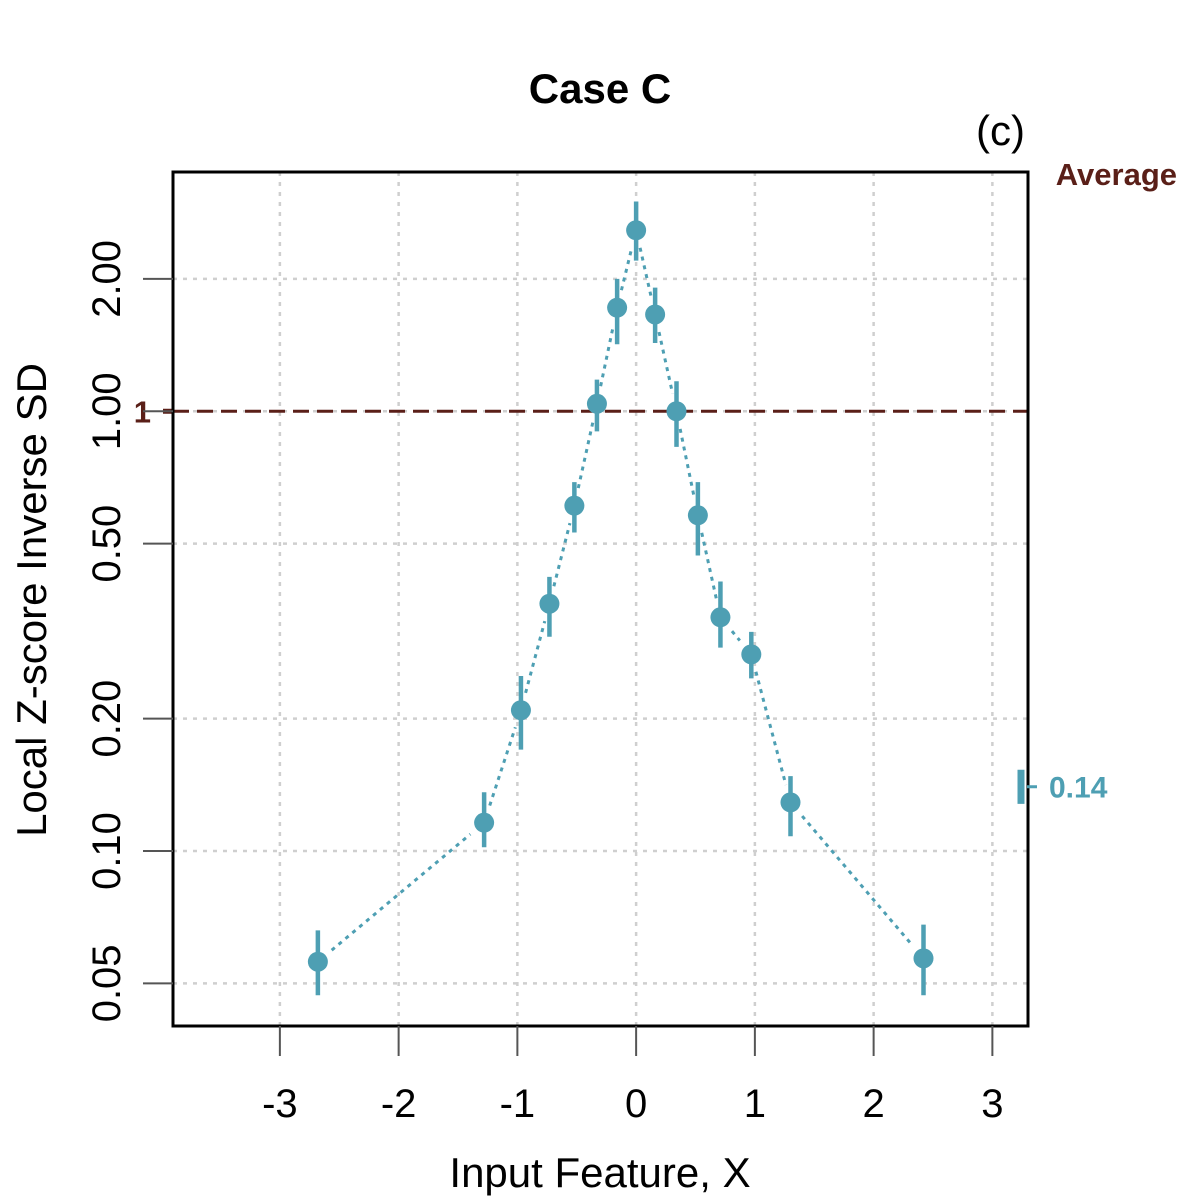 Image resolution: width=1200 pixels, height=1200 pixels. What do you see at coordinates (874, 1104) in the screenshot?
I see `x-tick-label: 2` at bounding box center [874, 1104].